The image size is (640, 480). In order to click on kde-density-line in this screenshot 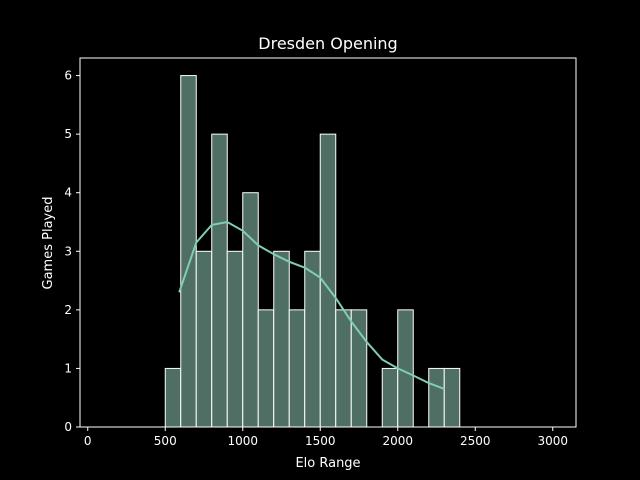, I will do `click(311, 305)`.